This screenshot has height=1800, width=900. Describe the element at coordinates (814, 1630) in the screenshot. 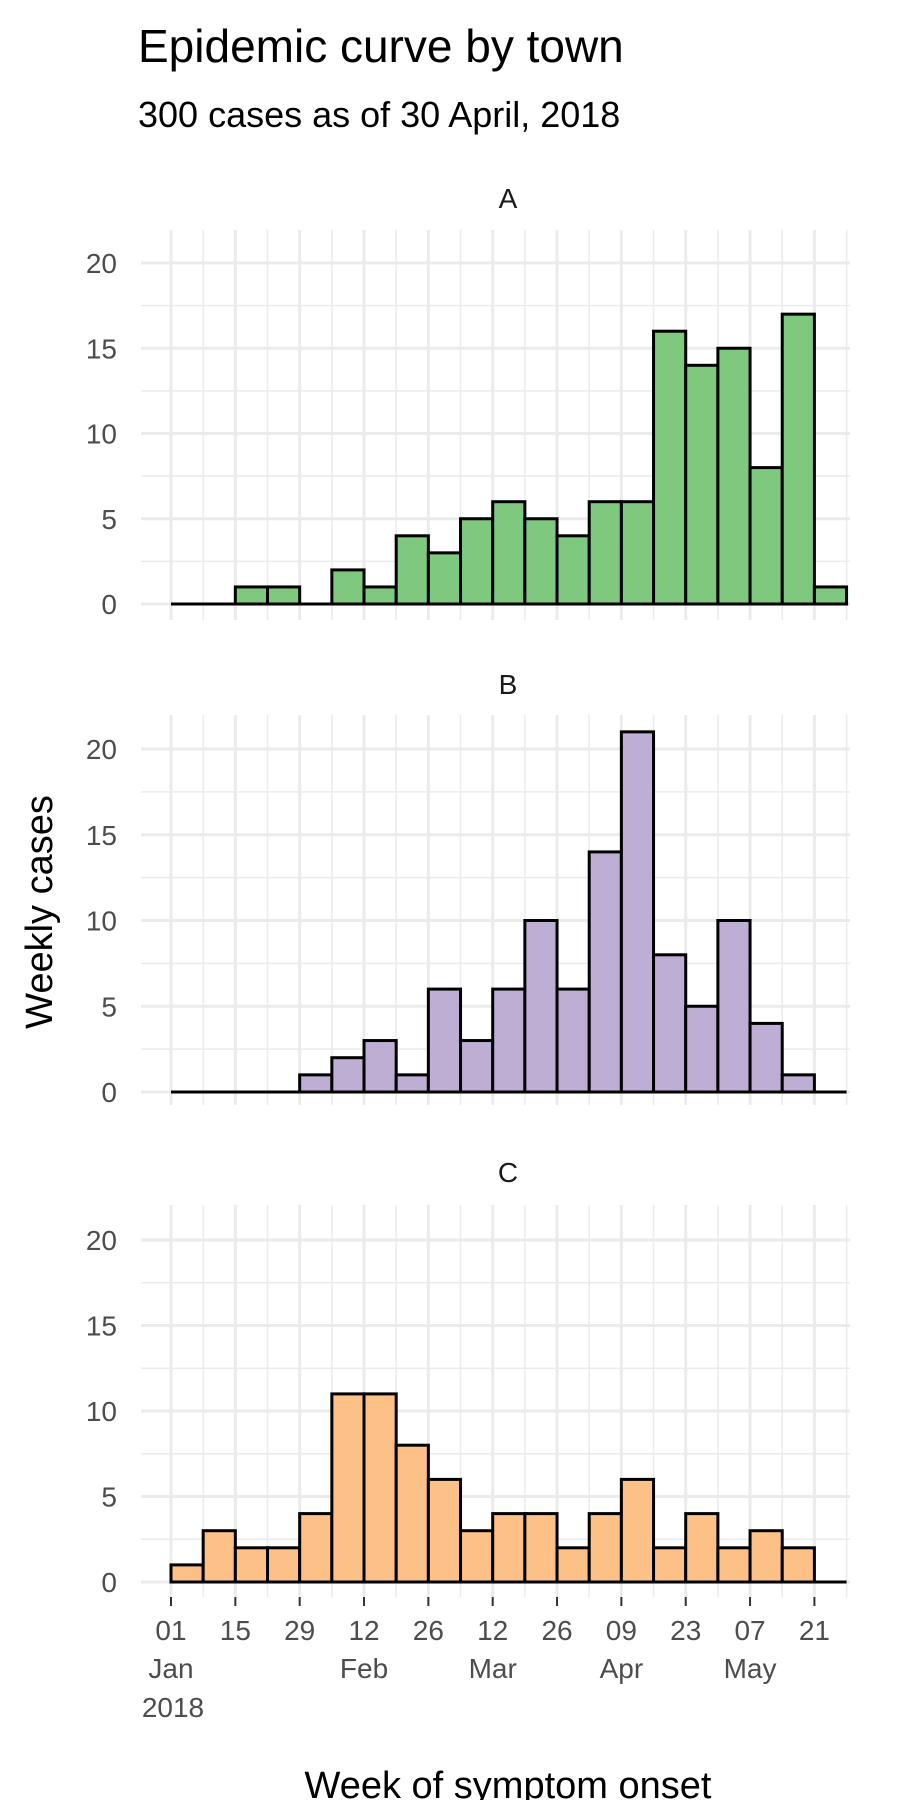

I see `x-tick-day-label: 21` at that location.